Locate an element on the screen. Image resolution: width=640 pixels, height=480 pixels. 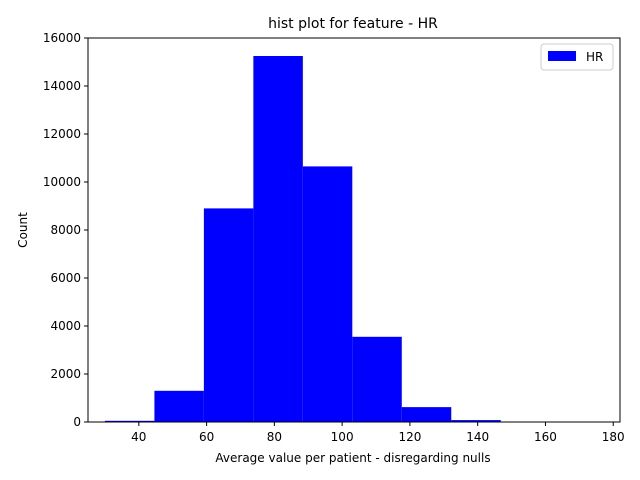
x-tick-label: 80 is located at coordinates (274, 437).